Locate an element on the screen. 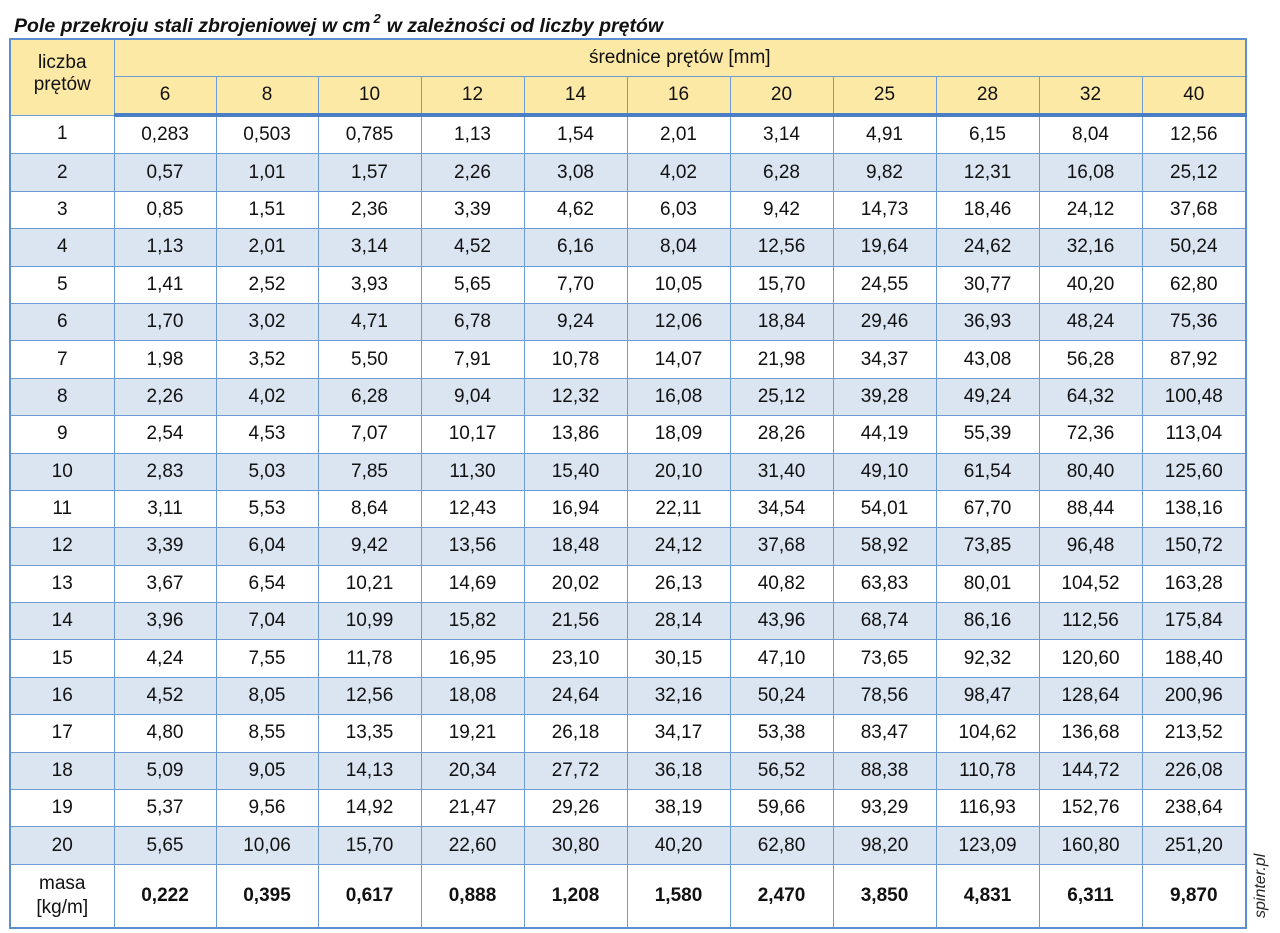 Image resolution: width=1280 pixels, height=933 pixels. diameter-header-cell: 25 is located at coordinates (884, 96).